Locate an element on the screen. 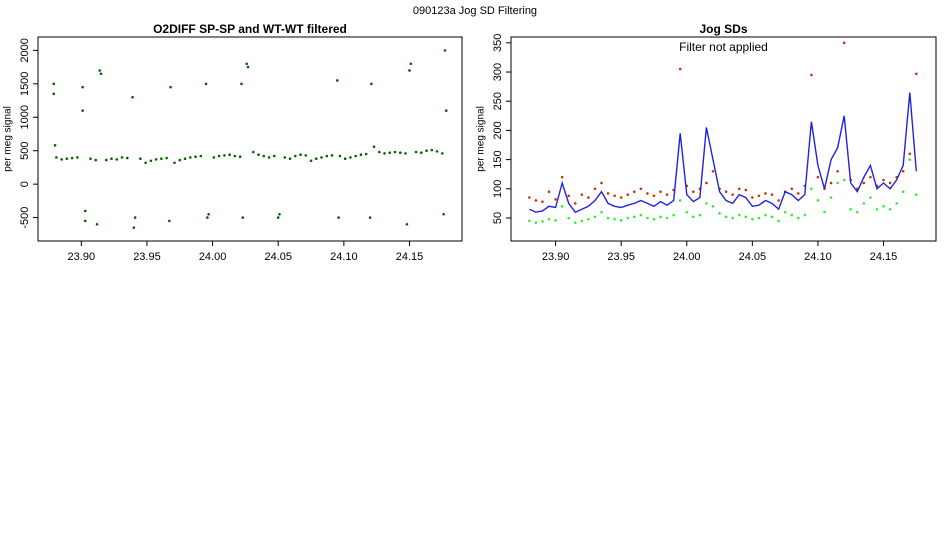 The height and width of the screenshot is (550, 950). y-tick-label: 1500 is located at coordinates (25, 84).